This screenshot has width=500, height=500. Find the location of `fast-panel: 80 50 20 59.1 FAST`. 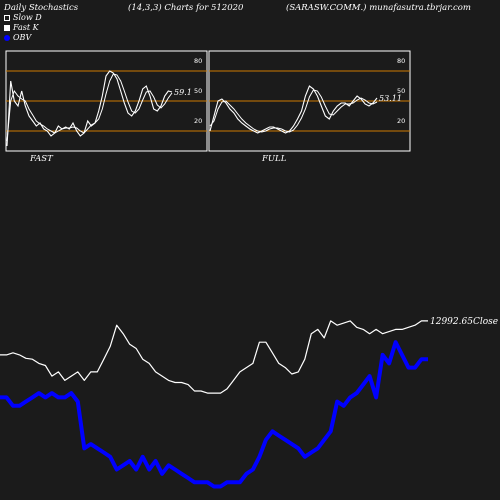

fast-panel: 80 50 20 59.1 FAST is located at coordinates (106, 107).